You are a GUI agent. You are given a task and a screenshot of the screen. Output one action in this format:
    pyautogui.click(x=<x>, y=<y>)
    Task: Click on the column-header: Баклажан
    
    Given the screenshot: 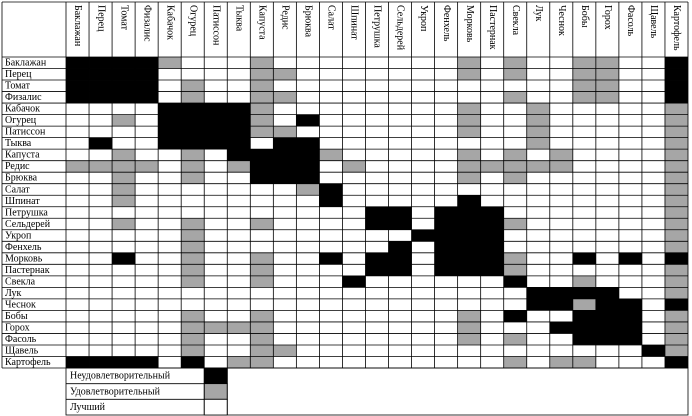 What is the action you would take?
    pyautogui.click(x=77, y=26)
    